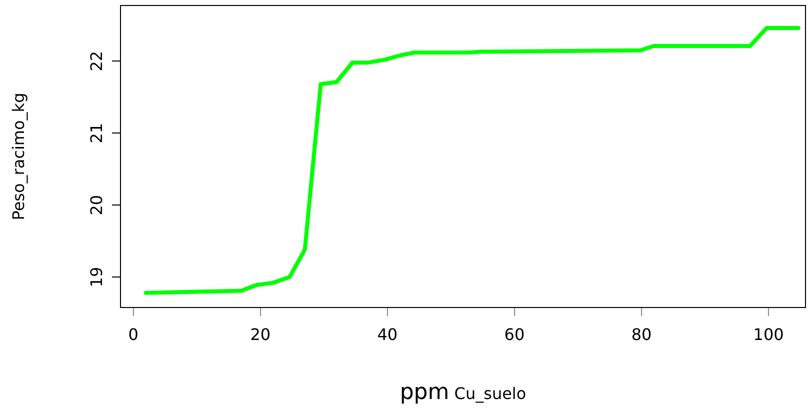 The height and width of the screenshot is (414, 809). Describe the element at coordinates (96, 61) in the screenshot. I see `y-tick-label: 22` at that location.